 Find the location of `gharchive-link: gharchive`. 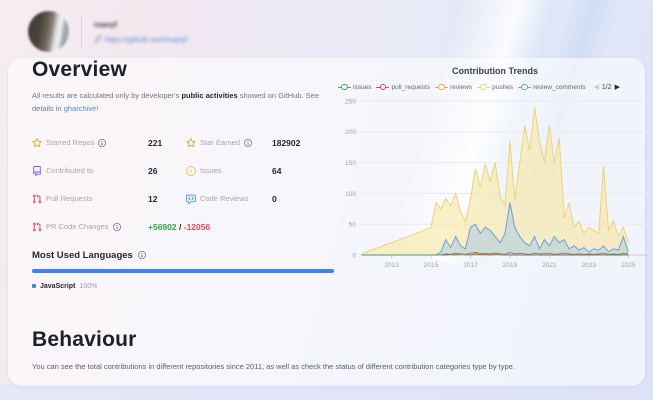

gharchive-link: gharchive is located at coordinates (80, 108).